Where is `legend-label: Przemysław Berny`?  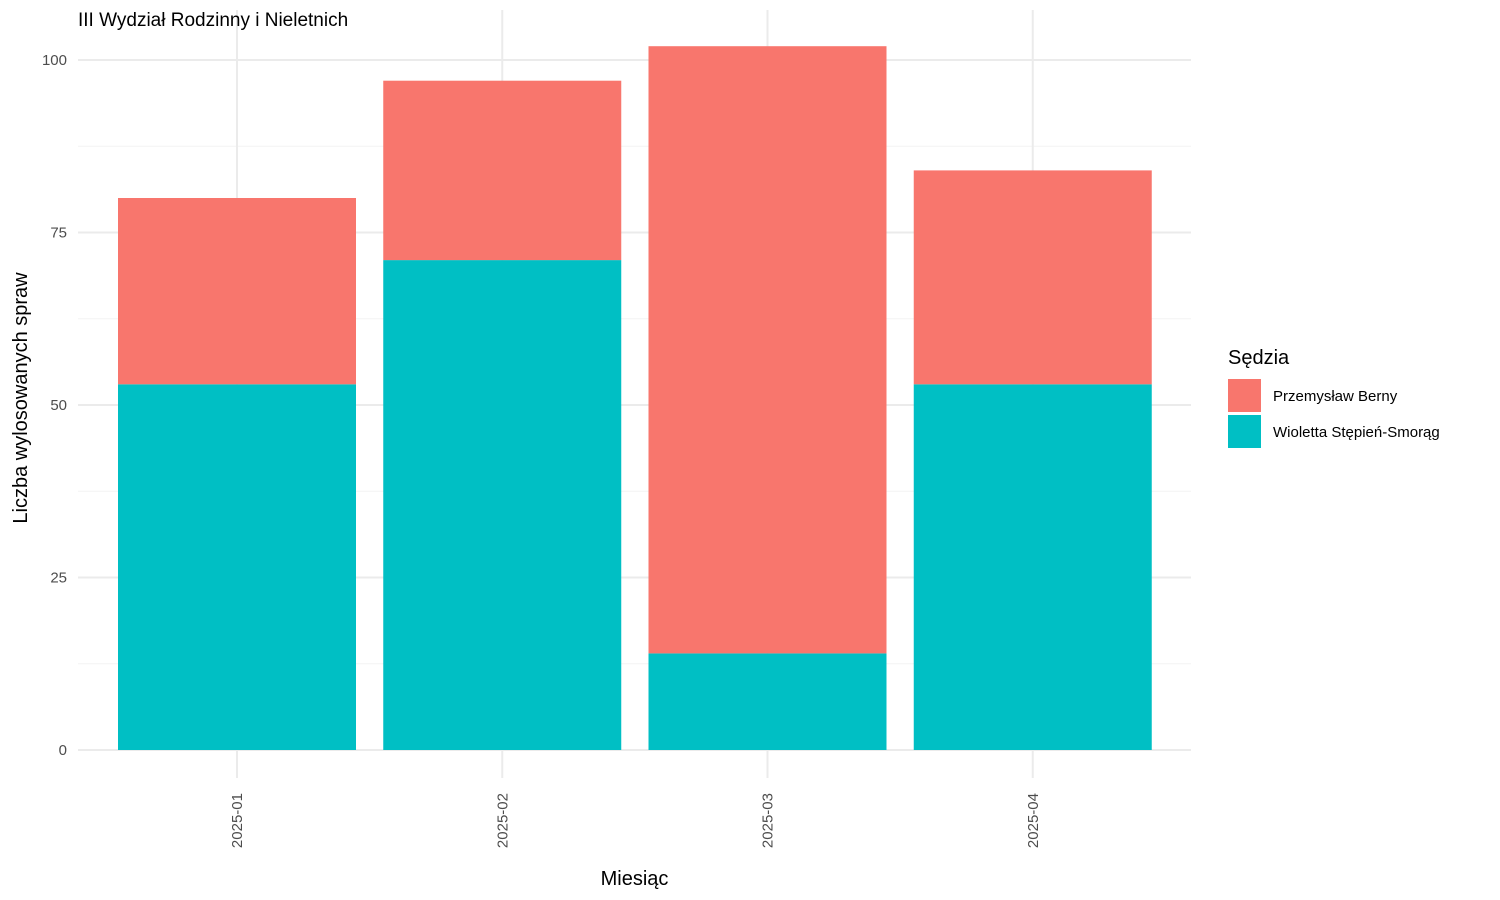 legend-label: Przemysław Berny is located at coordinates (1335, 396).